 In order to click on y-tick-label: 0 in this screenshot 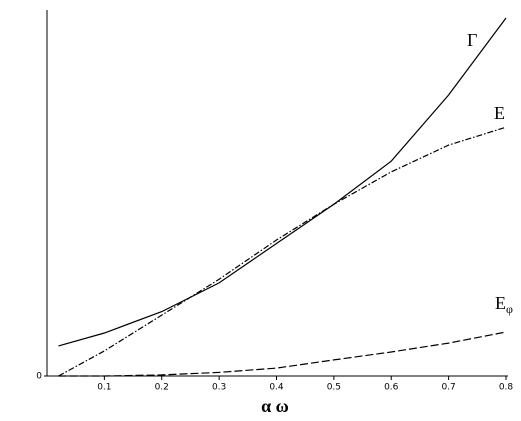, I will do `click(39, 377)`.